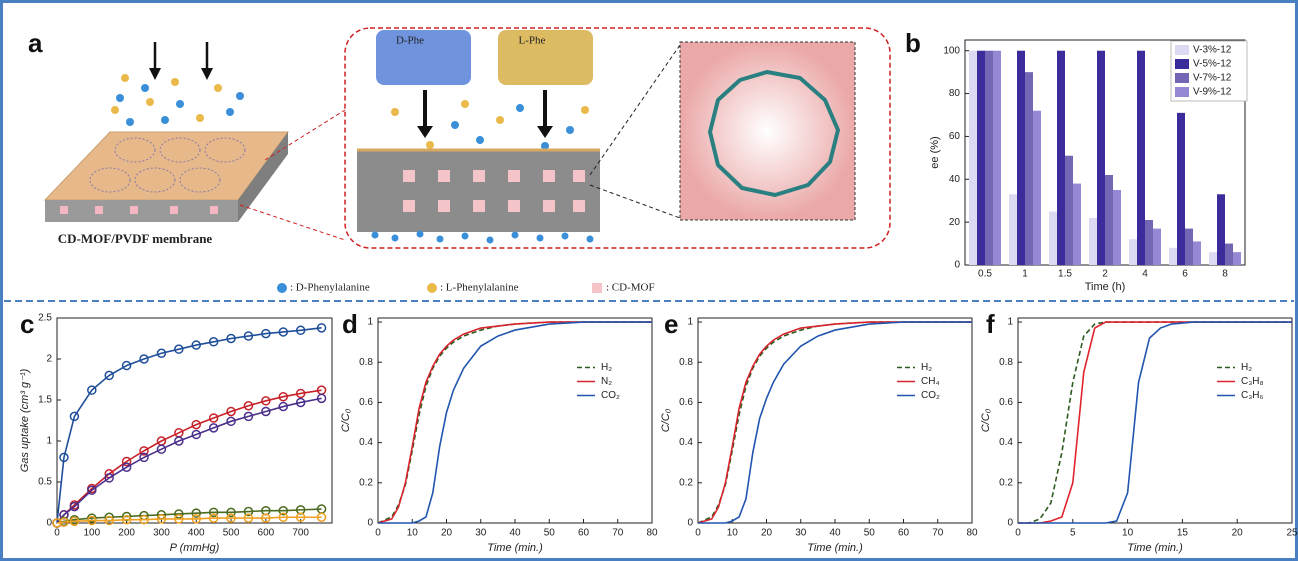 This screenshot has width=1298, height=561. I want to click on panel-label: f, so click(990, 324).